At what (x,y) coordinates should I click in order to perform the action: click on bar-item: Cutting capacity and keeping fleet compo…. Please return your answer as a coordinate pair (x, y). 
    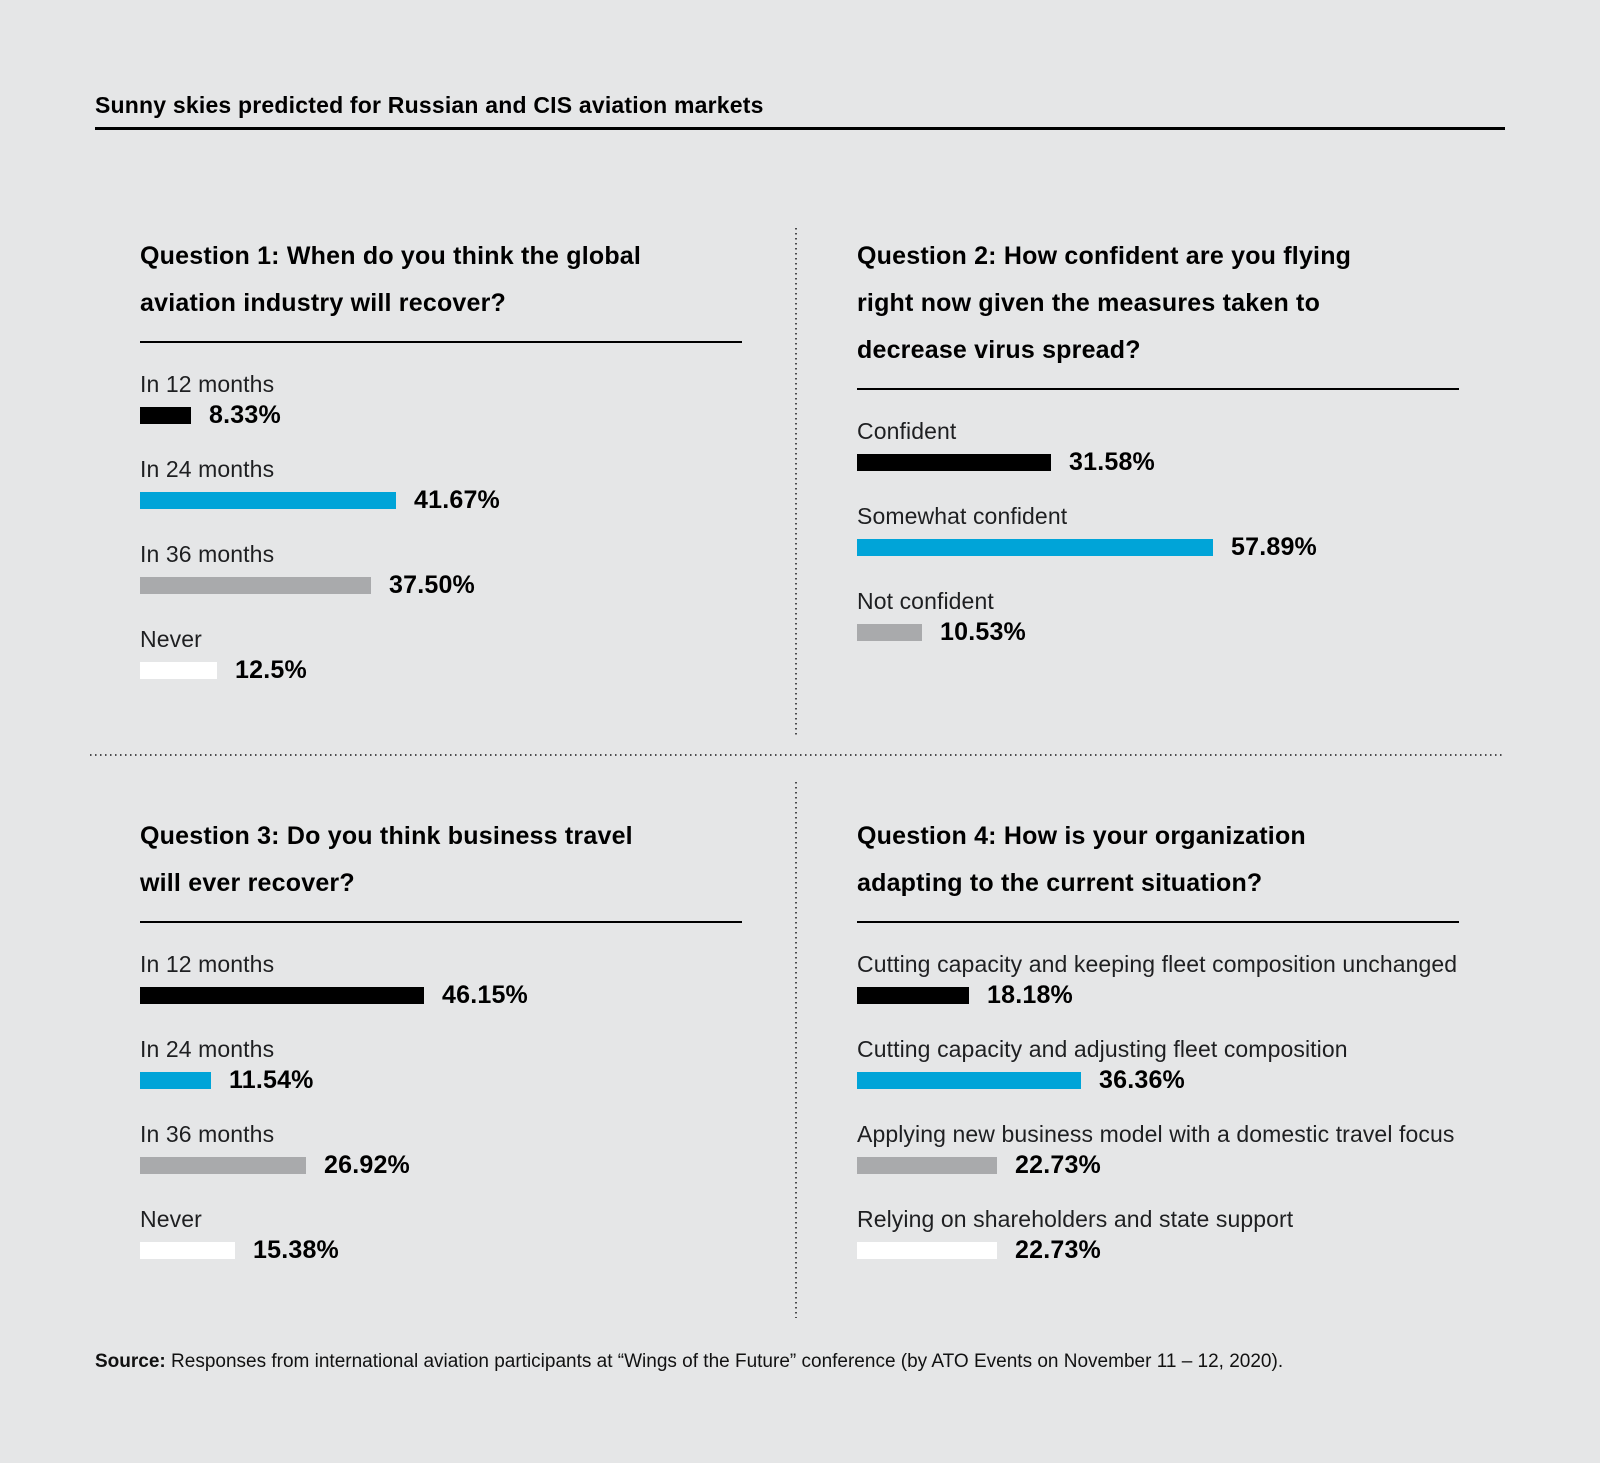
    Looking at the image, I should click on (1158, 980).